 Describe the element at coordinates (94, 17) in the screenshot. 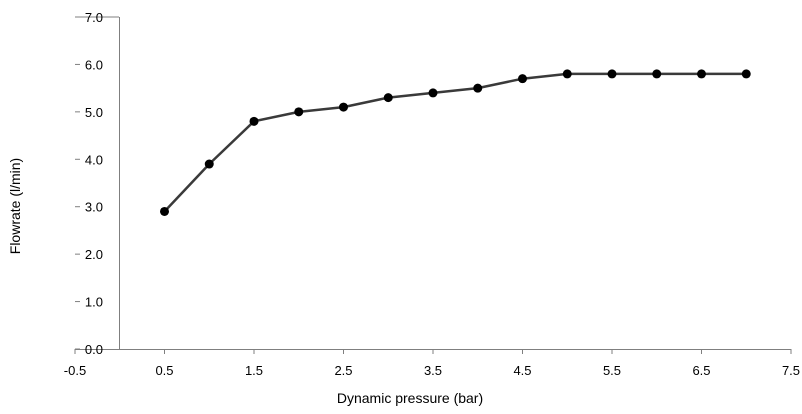

I see `y-tick-label: 7.0` at that location.